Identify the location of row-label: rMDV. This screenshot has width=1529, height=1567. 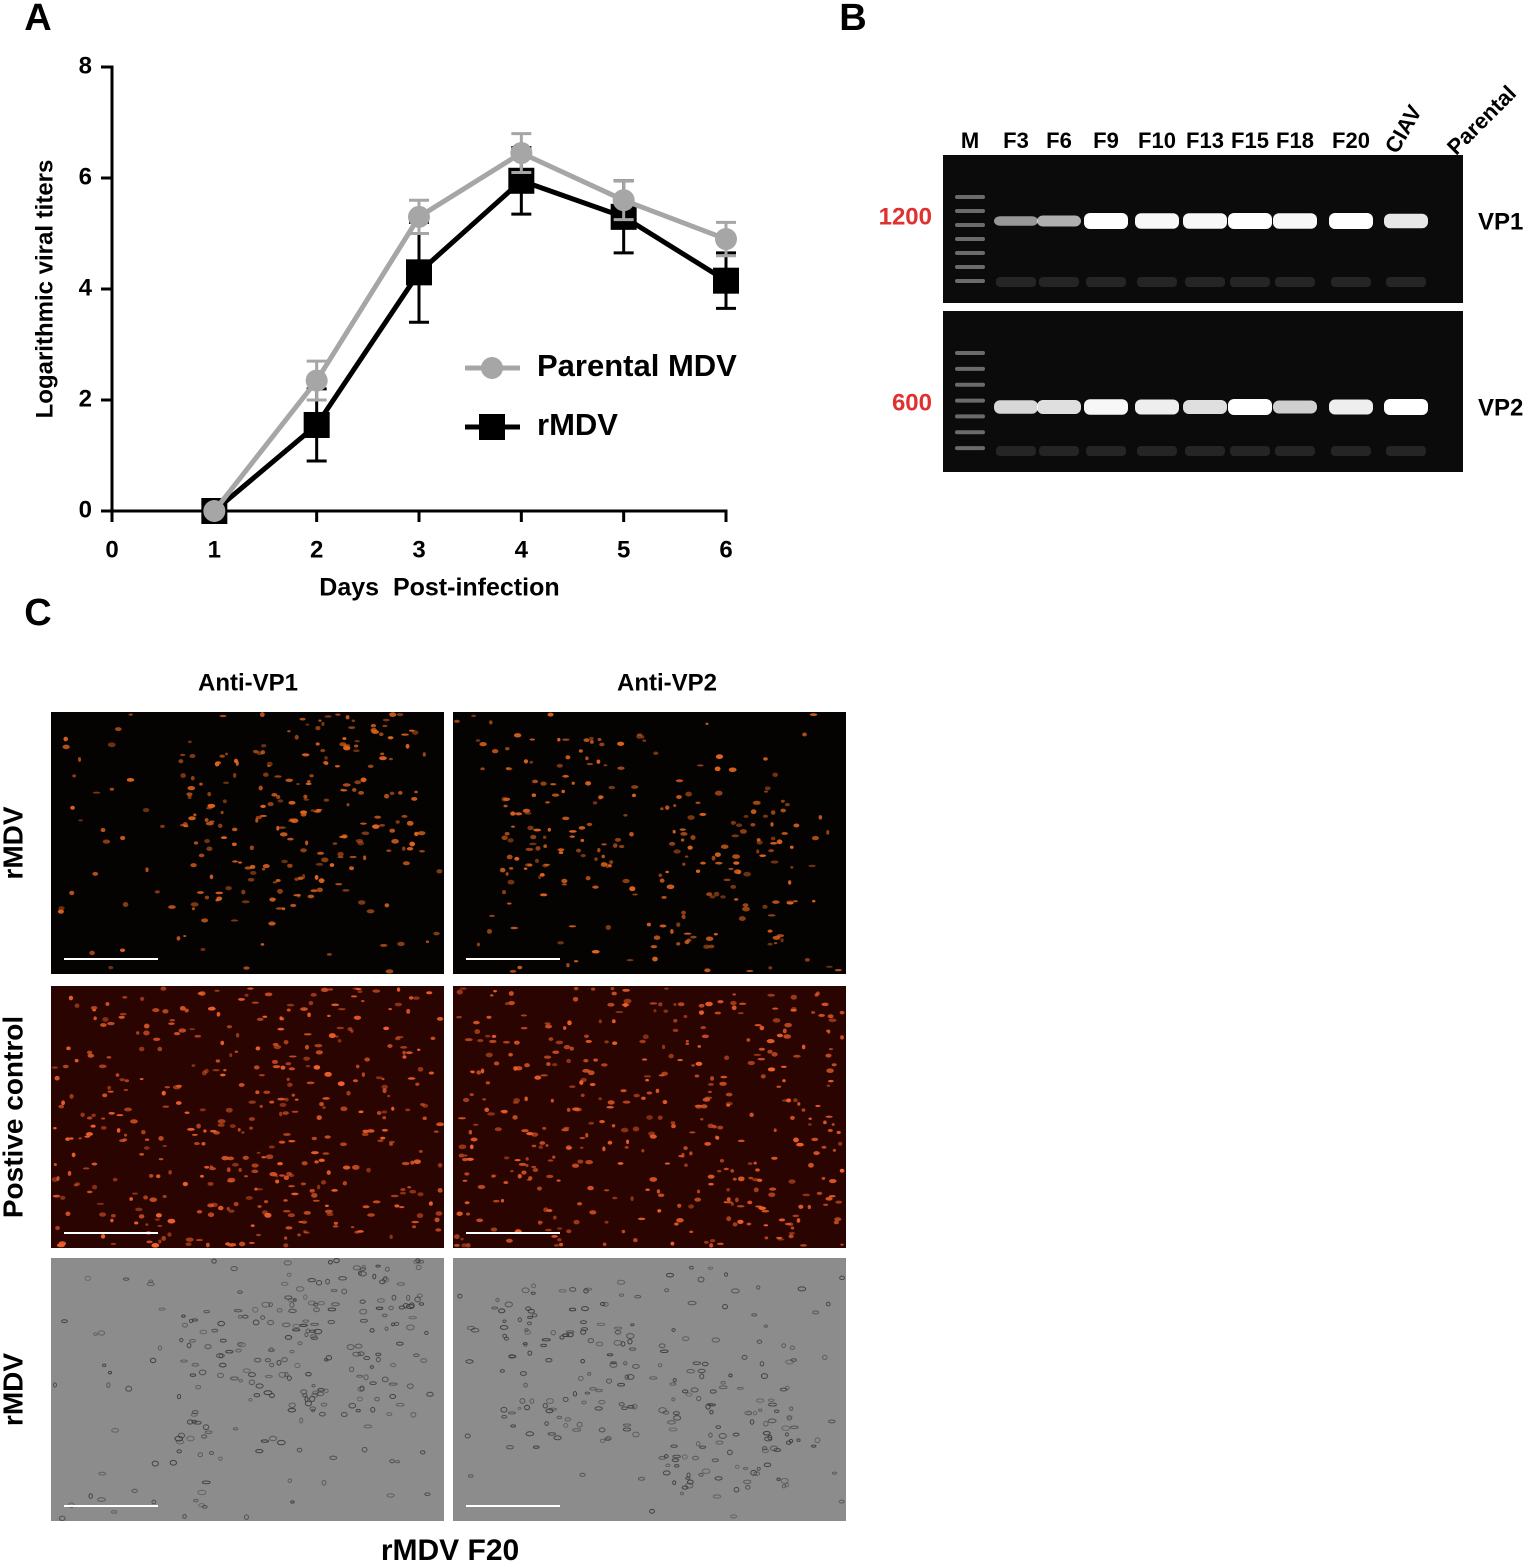
(14, 842).